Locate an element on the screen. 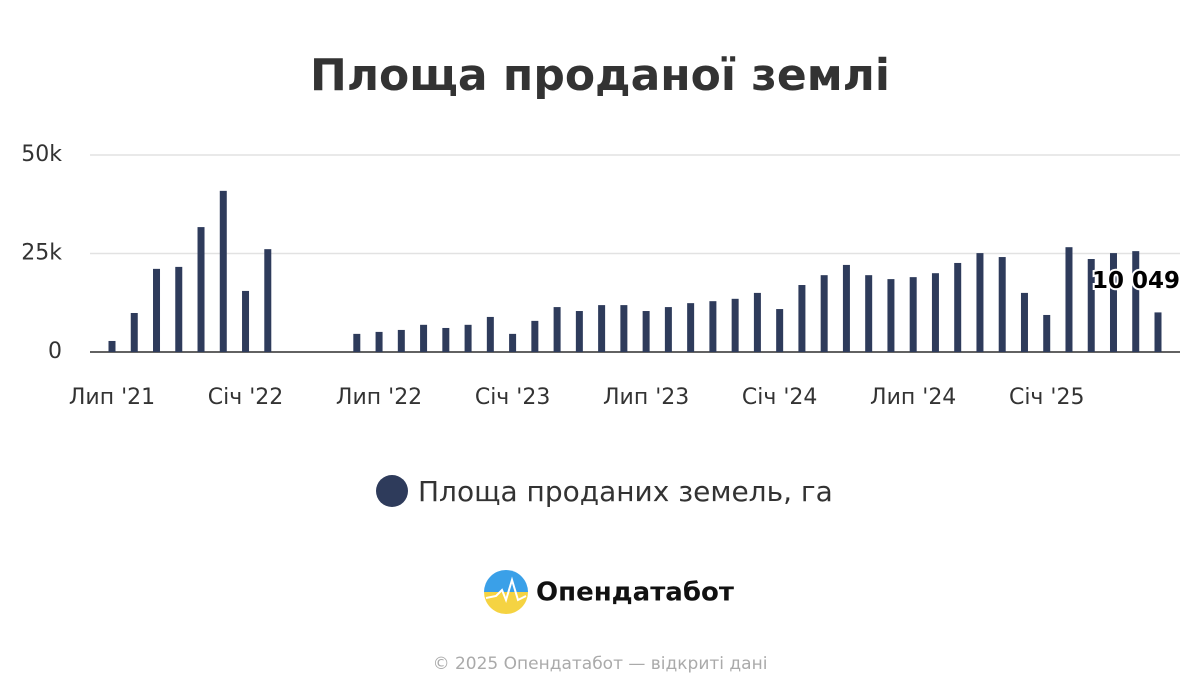  legend-marker is located at coordinates (392, 491).